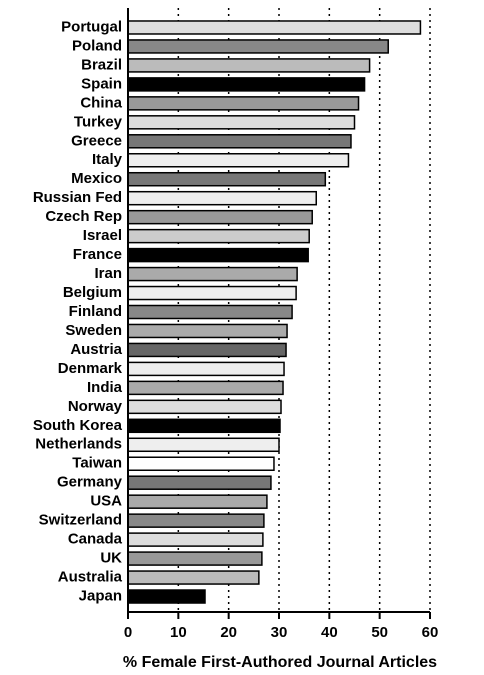 The height and width of the screenshot is (675, 484). I want to click on y-tick-label: USA, so click(106, 501).